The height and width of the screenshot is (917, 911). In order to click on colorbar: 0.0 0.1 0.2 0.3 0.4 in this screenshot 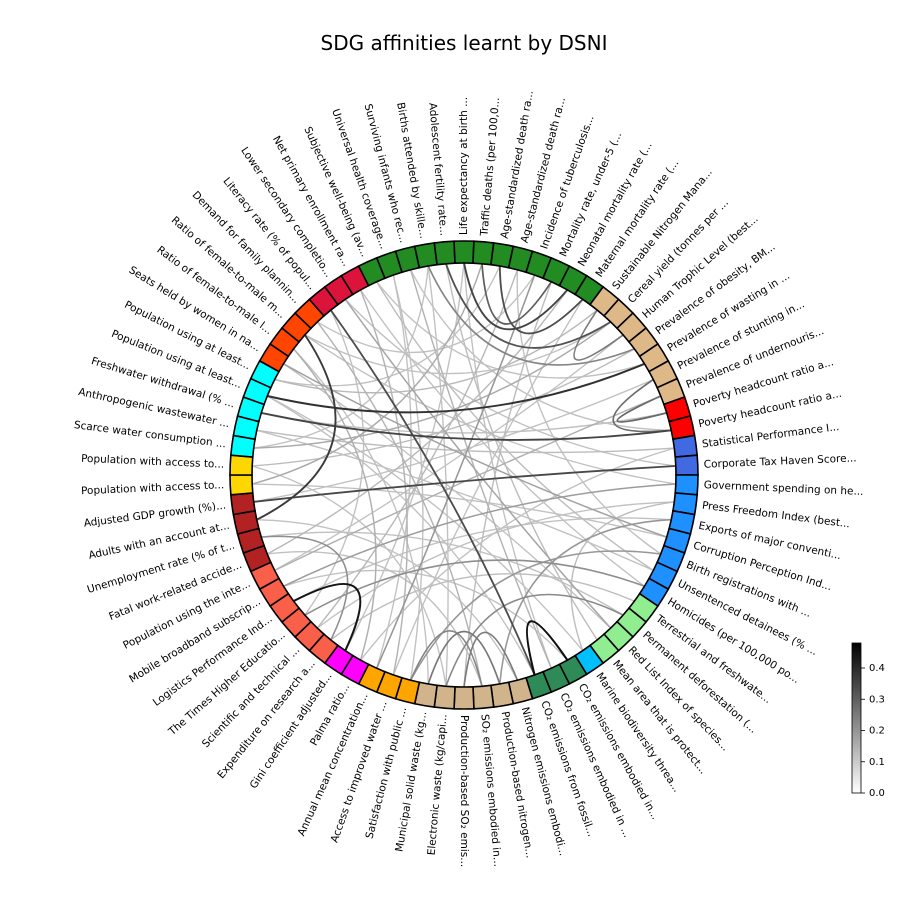, I will do `click(868, 720)`.